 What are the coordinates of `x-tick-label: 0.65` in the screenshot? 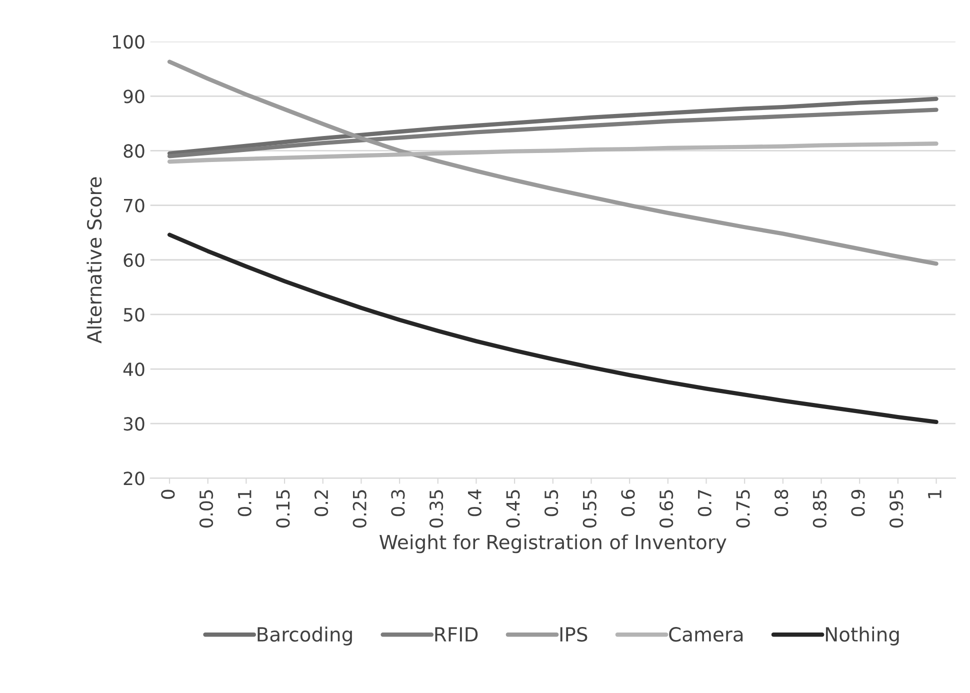 It's located at (666, 509).